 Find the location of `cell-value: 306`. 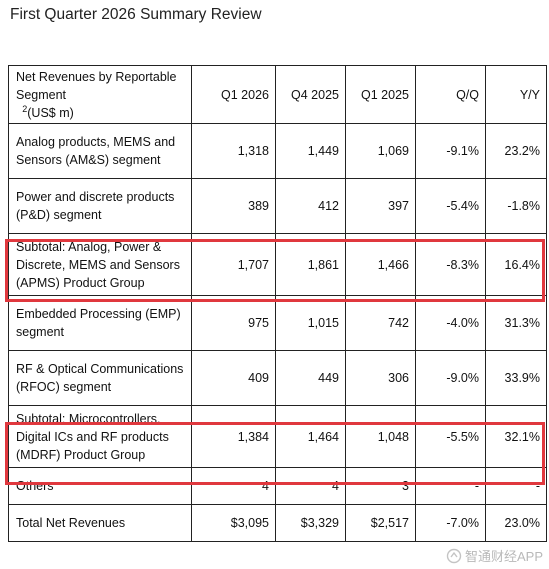

cell-value: 306 is located at coordinates (380, 378).